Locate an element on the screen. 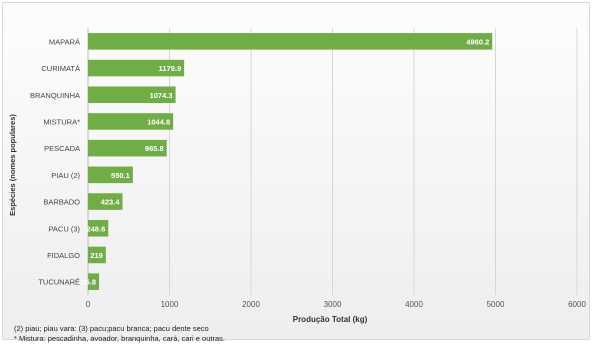 This screenshot has width=594, height=344. x-tick-label: 2000 is located at coordinates (251, 304).